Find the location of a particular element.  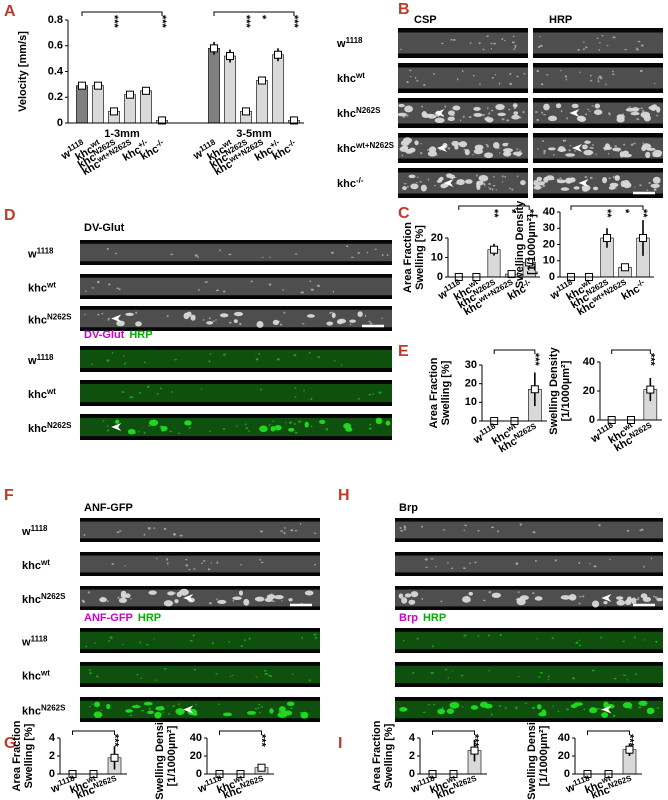

mean-marker is located at coordinates (529, 262).